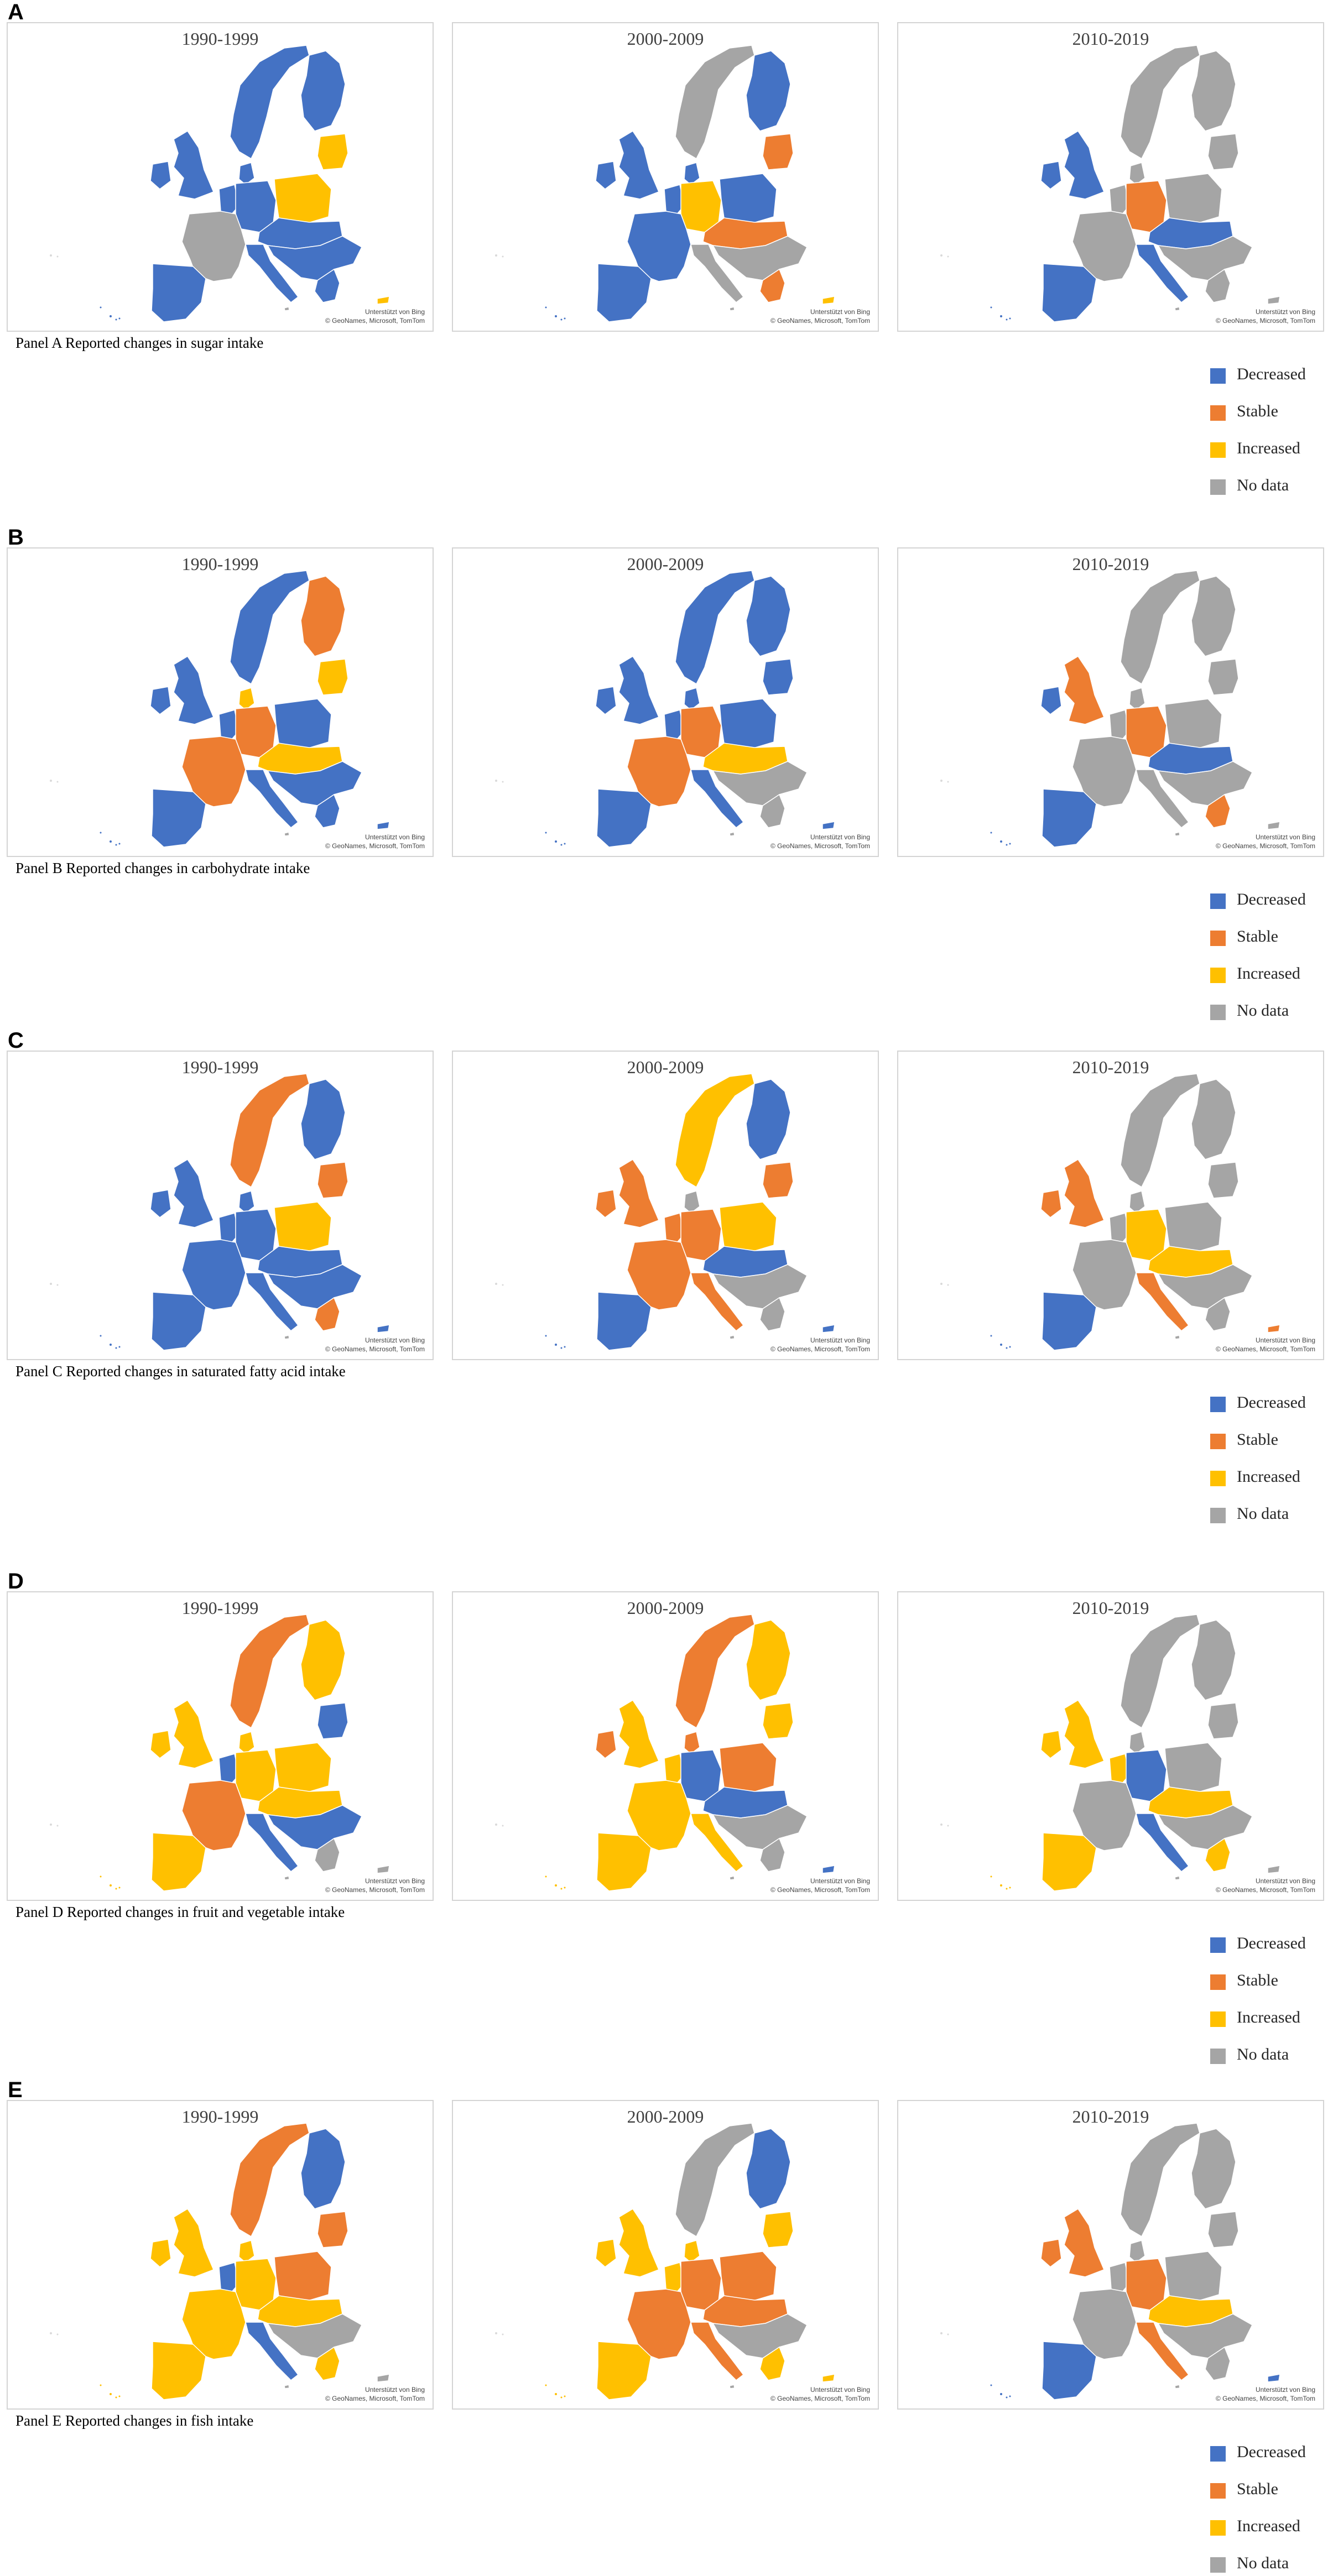 The height and width of the screenshot is (2576, 1333). What do you see at coordinates (1269, 448) in the screenshot?
I see `legend-label: Increased` at bounding box center [1269, 448].